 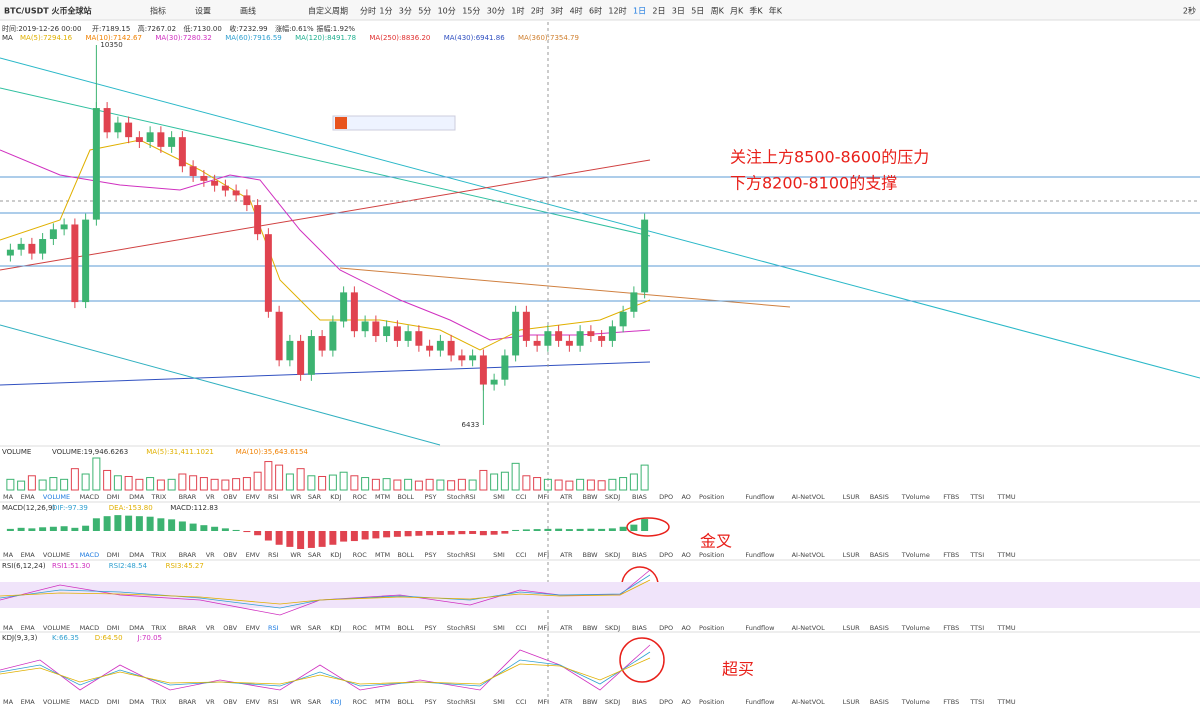 What do you see at coordinates (430, 497) in the screenshot?
I see `indicator-tab: PSY` at bounding box center [430, 497].